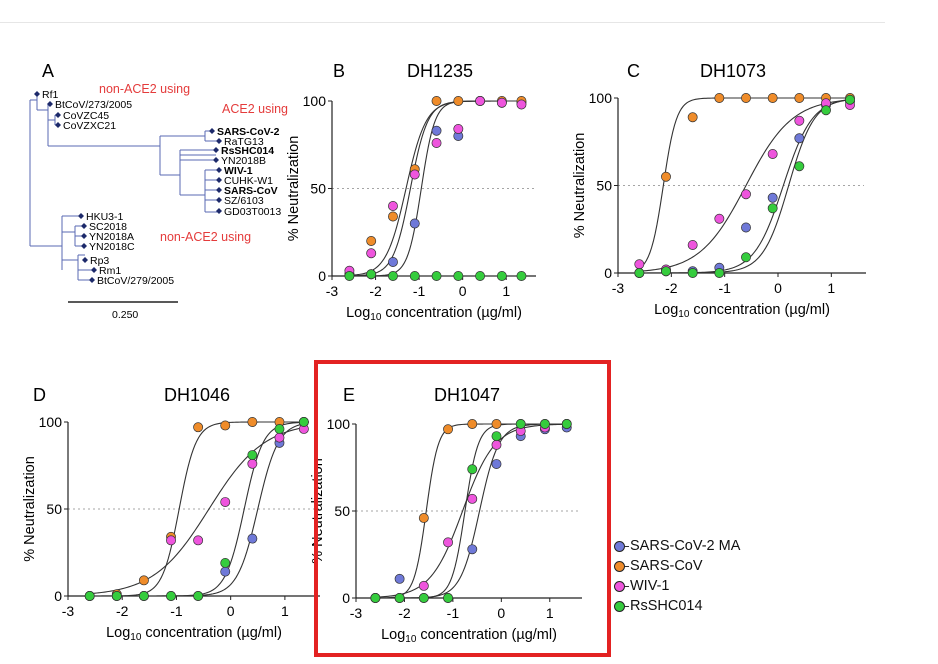 This screenshot has width=938, height=664. I want to click on scale-bar-label: 0.250, so click(125, 315).